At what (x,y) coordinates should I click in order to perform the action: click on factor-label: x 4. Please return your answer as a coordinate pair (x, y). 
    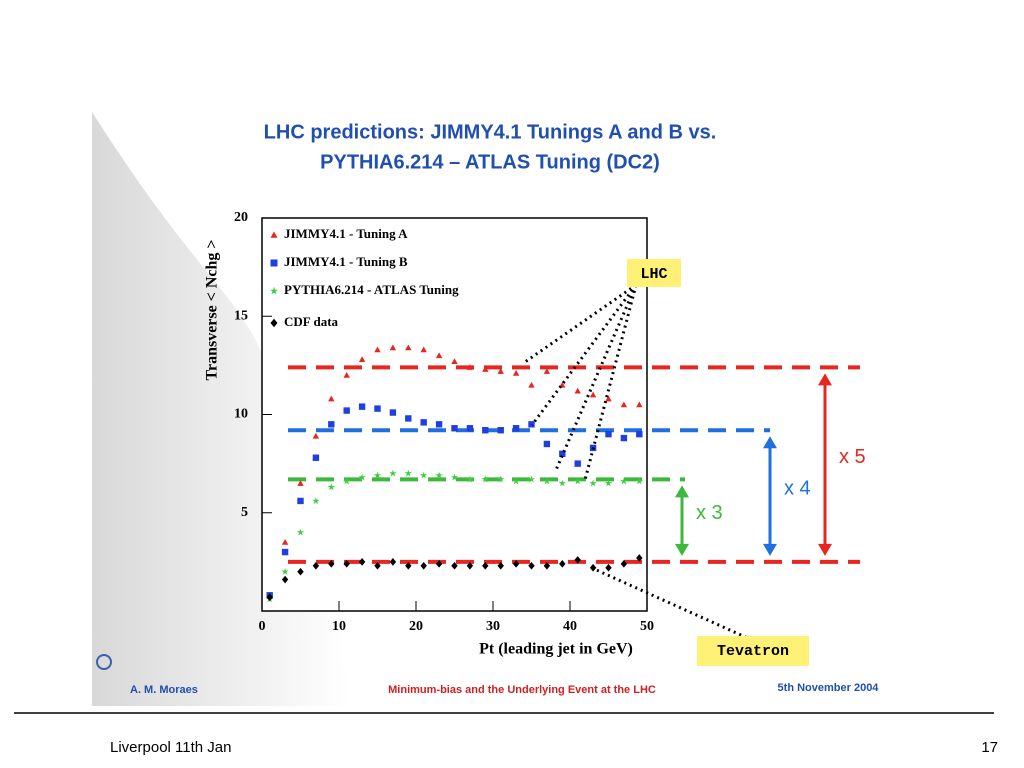
    Looking at the image, I should click on (797, 488).